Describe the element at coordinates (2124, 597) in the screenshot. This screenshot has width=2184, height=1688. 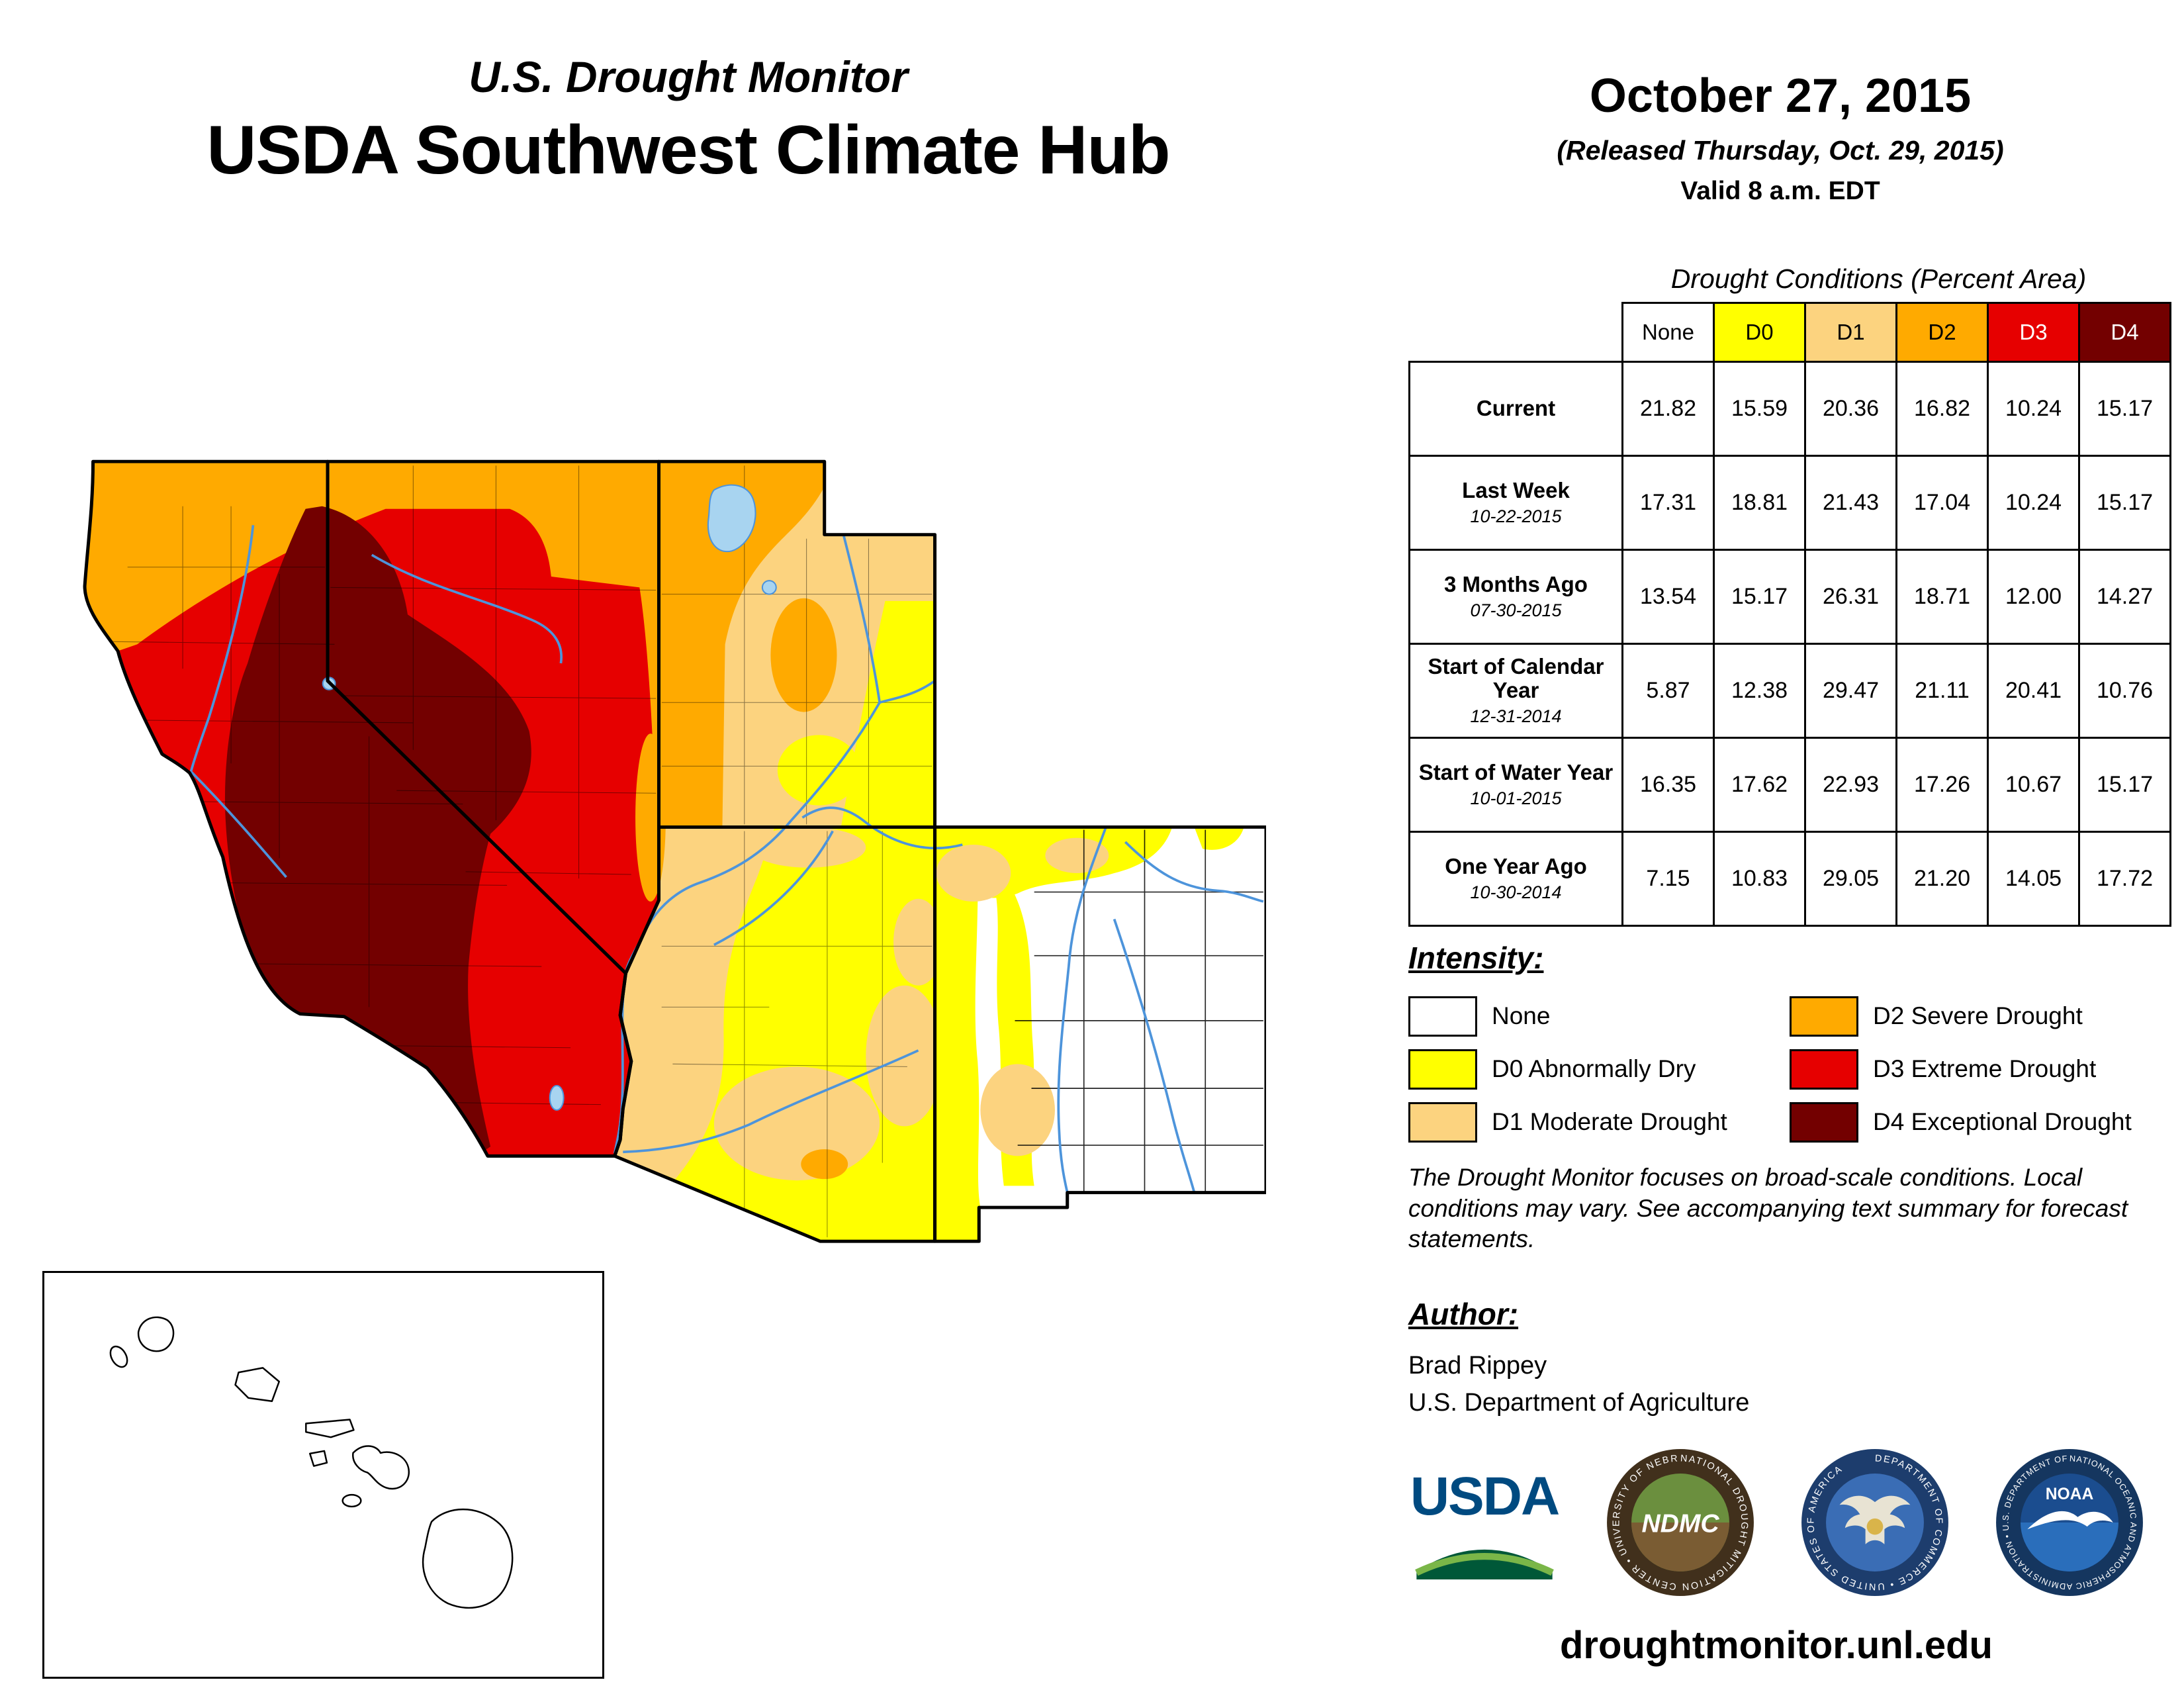
I see `value-cell: 14.27` at that location.